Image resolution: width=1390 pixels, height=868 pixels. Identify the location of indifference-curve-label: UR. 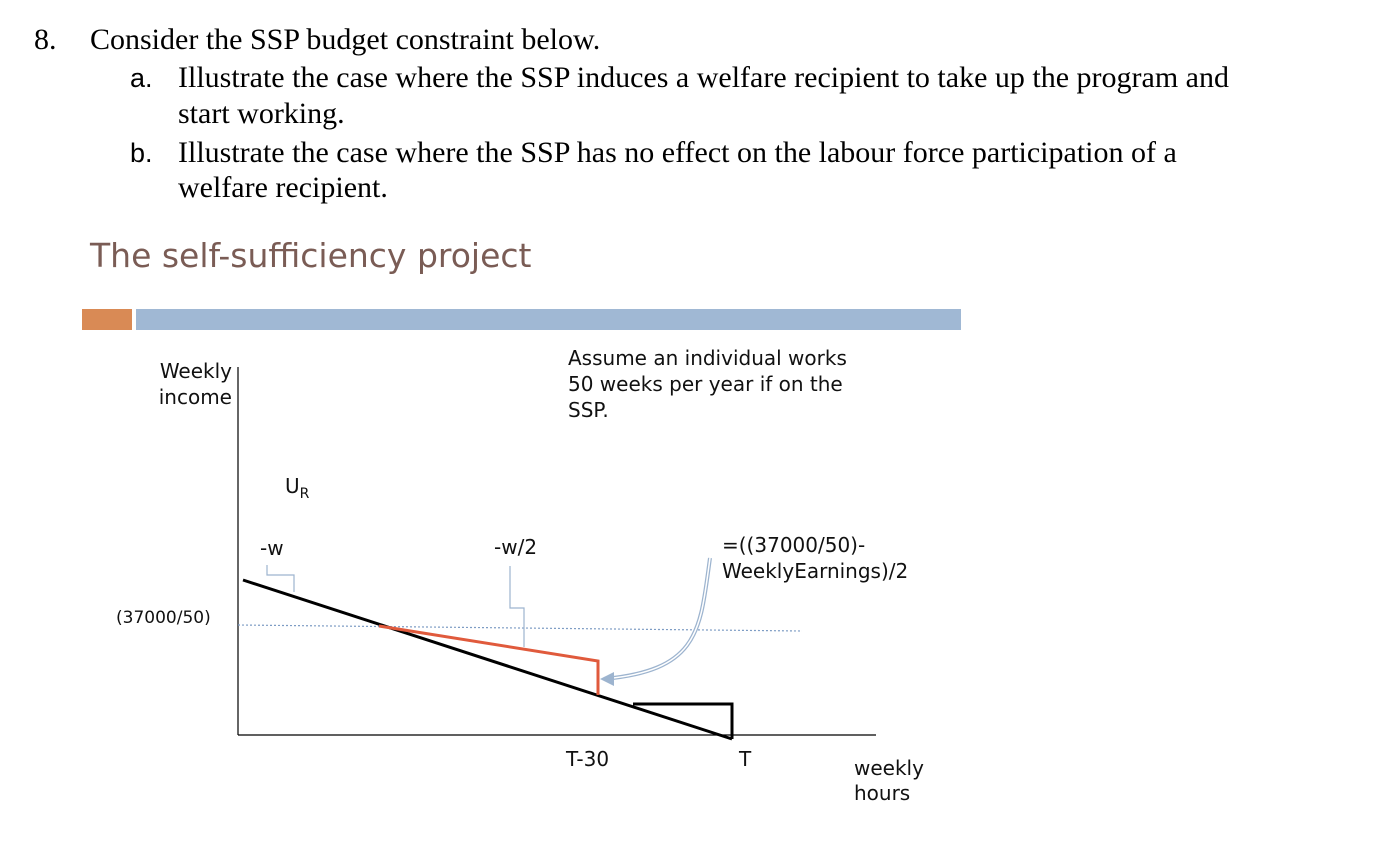
(297, 488).